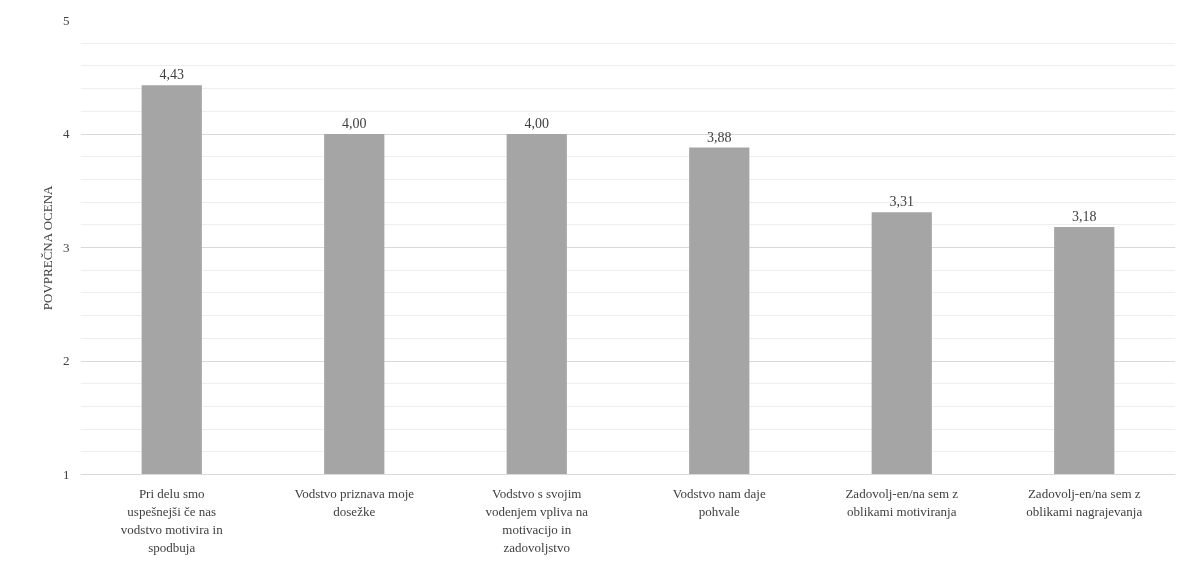 The width and height of the screenshot is (1195, 578). I want to click on x-tick-label: Zadovolj-en/na sem z oblikami motiviranja, so click(902, 502).